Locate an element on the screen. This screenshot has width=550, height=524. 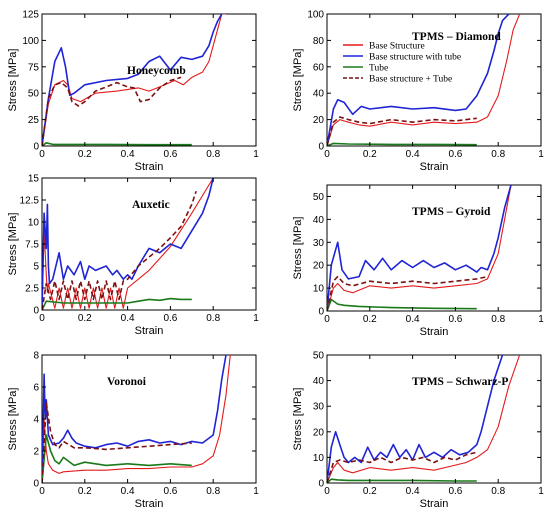
y-tick-label: 60 is located at coordinates (319, 67).